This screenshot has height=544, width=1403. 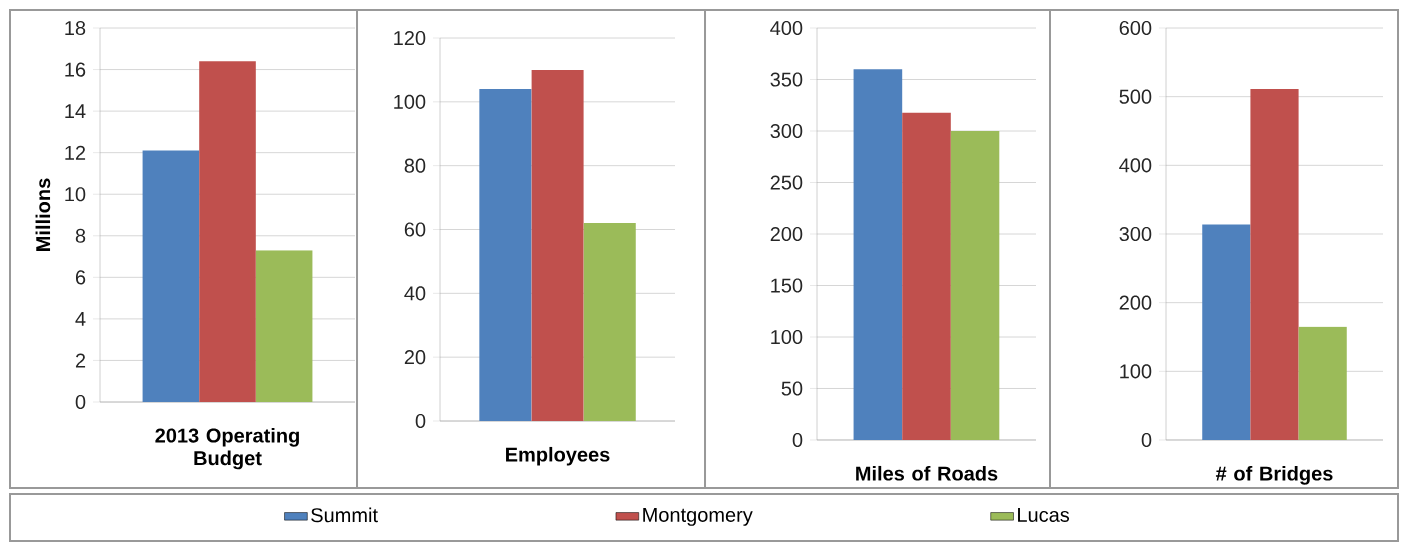 I want to click on y-tick-label: 150, so click(x=787, y=285).